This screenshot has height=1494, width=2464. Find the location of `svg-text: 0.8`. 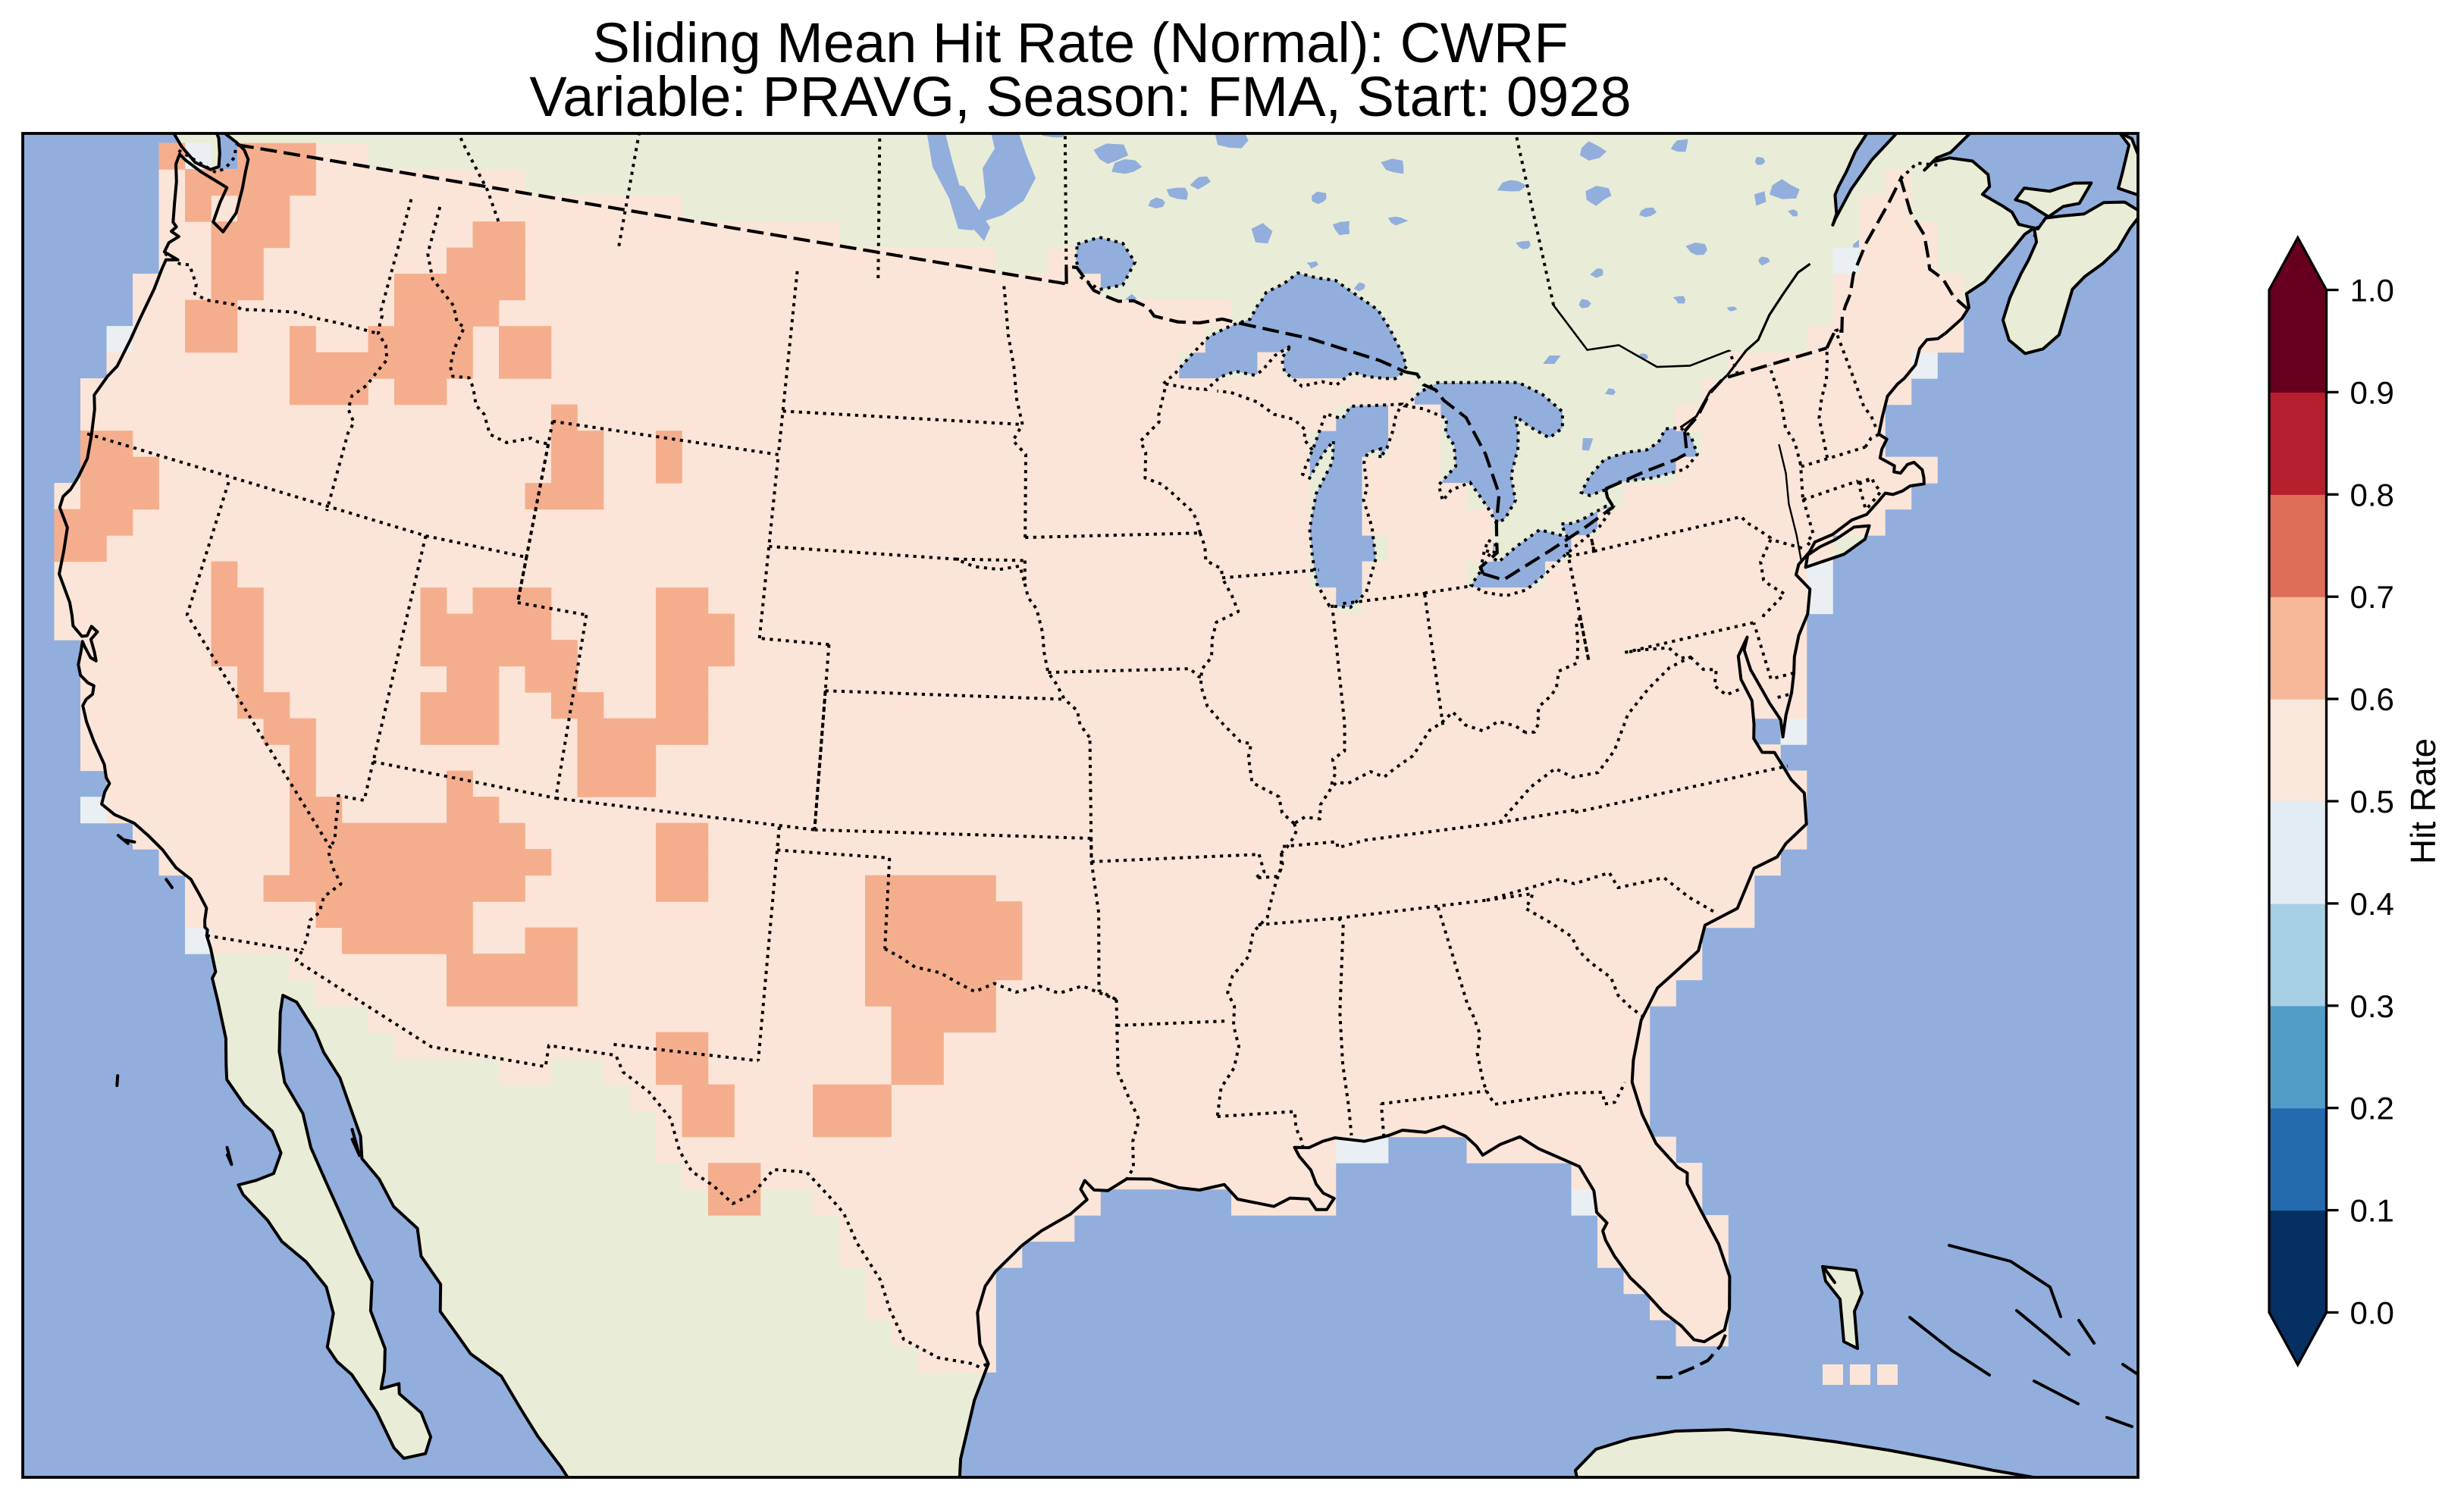

svg-text: 0.8 is located at coordinates (2372, 494).